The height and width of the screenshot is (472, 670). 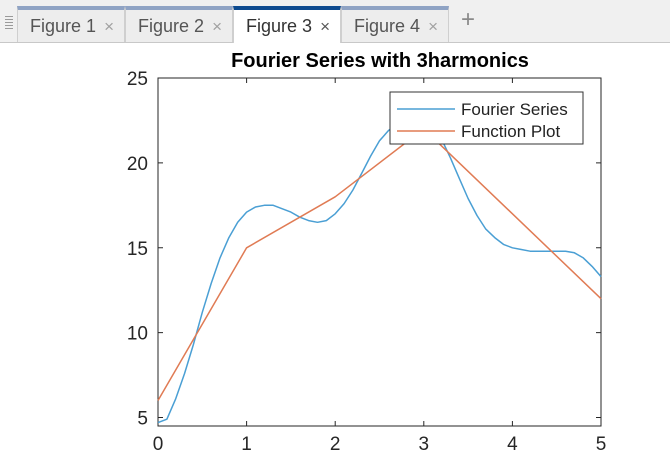 What do you see at coordinates (171, 25) in the screenshot?
I see `tab-label: Figure 2` at bounding box center [171, 25].